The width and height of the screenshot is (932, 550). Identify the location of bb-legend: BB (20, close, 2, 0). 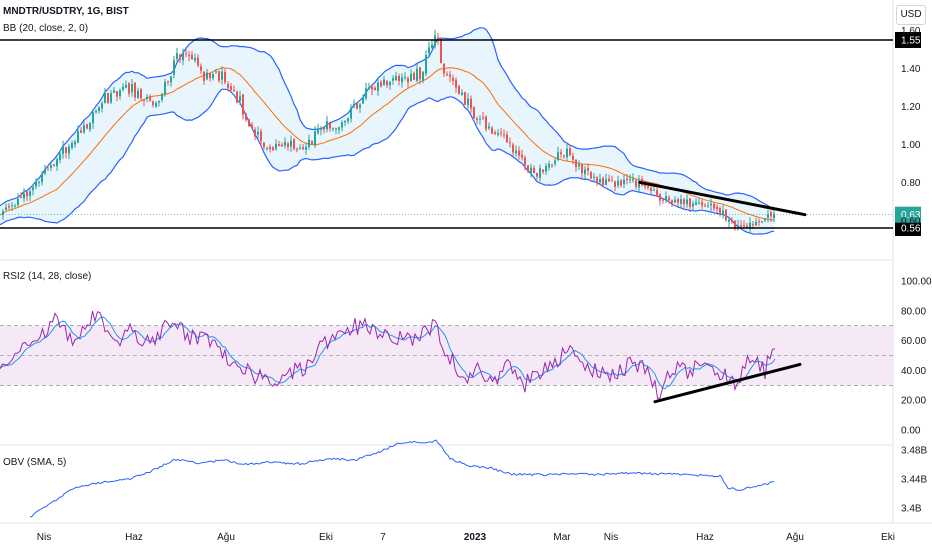
(46, 28).